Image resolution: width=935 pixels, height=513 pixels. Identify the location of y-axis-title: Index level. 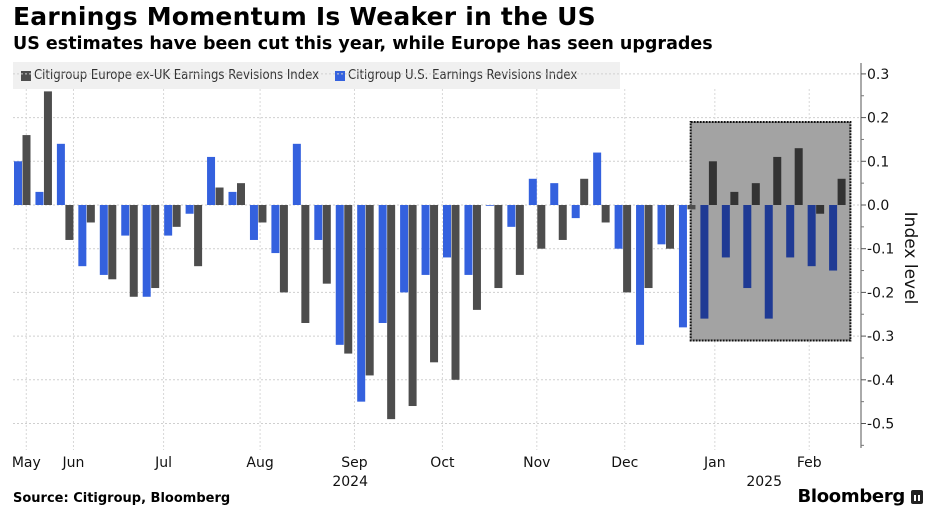
(910, 258).